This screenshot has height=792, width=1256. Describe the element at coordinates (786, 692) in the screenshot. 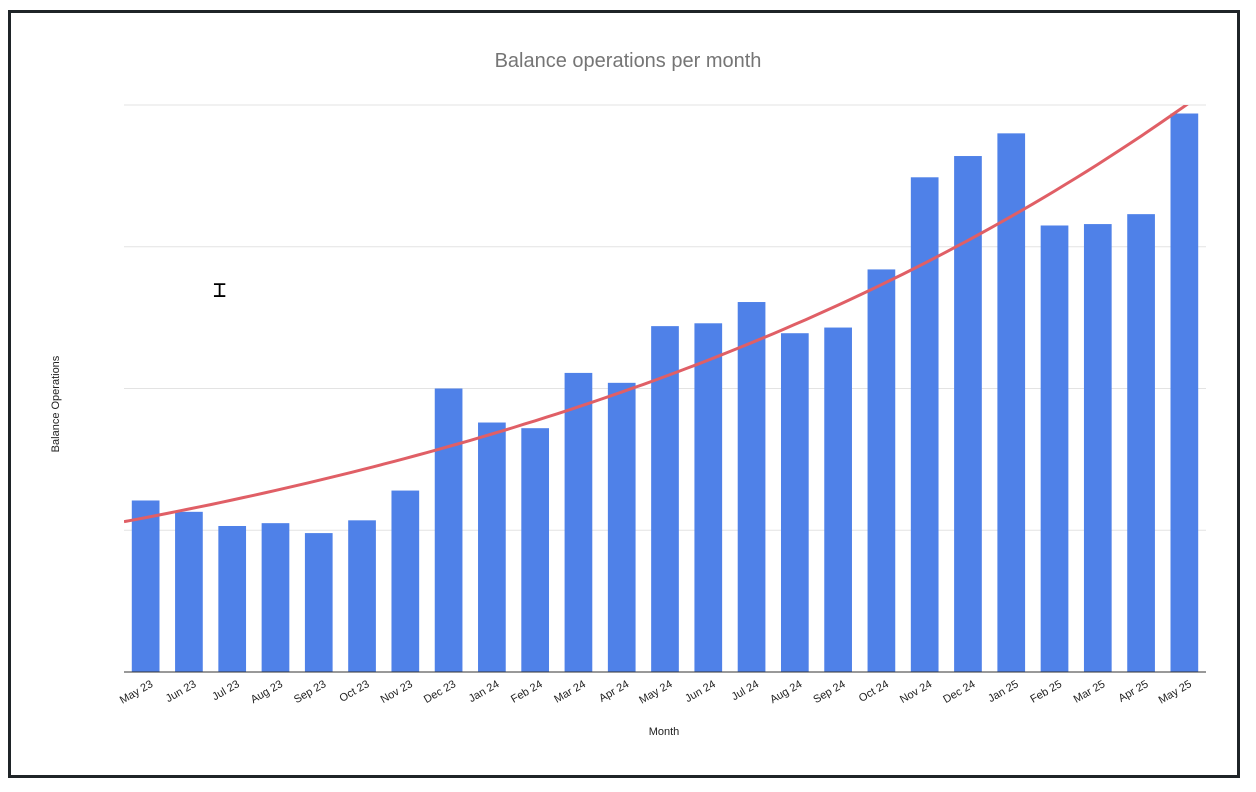

I see `x-tick-label: Aug 24` at that location.